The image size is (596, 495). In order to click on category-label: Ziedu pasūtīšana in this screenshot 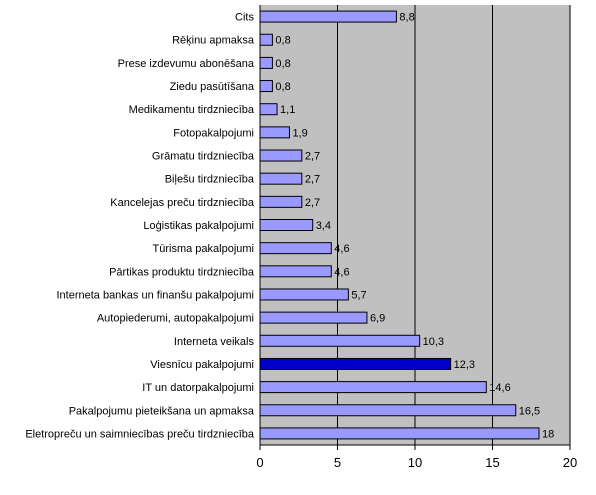, I will do `click(212, 87)`.